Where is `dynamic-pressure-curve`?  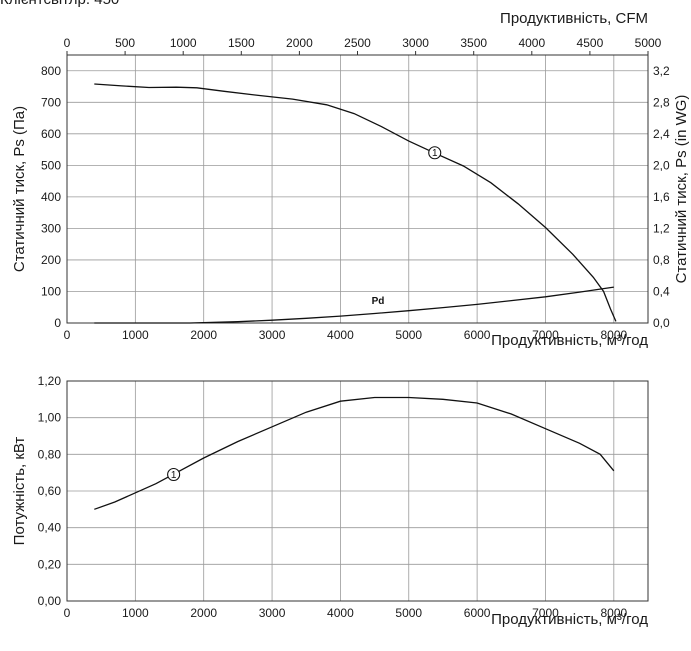
dynamic-pressure-curve is located at coordinates (354, 305).